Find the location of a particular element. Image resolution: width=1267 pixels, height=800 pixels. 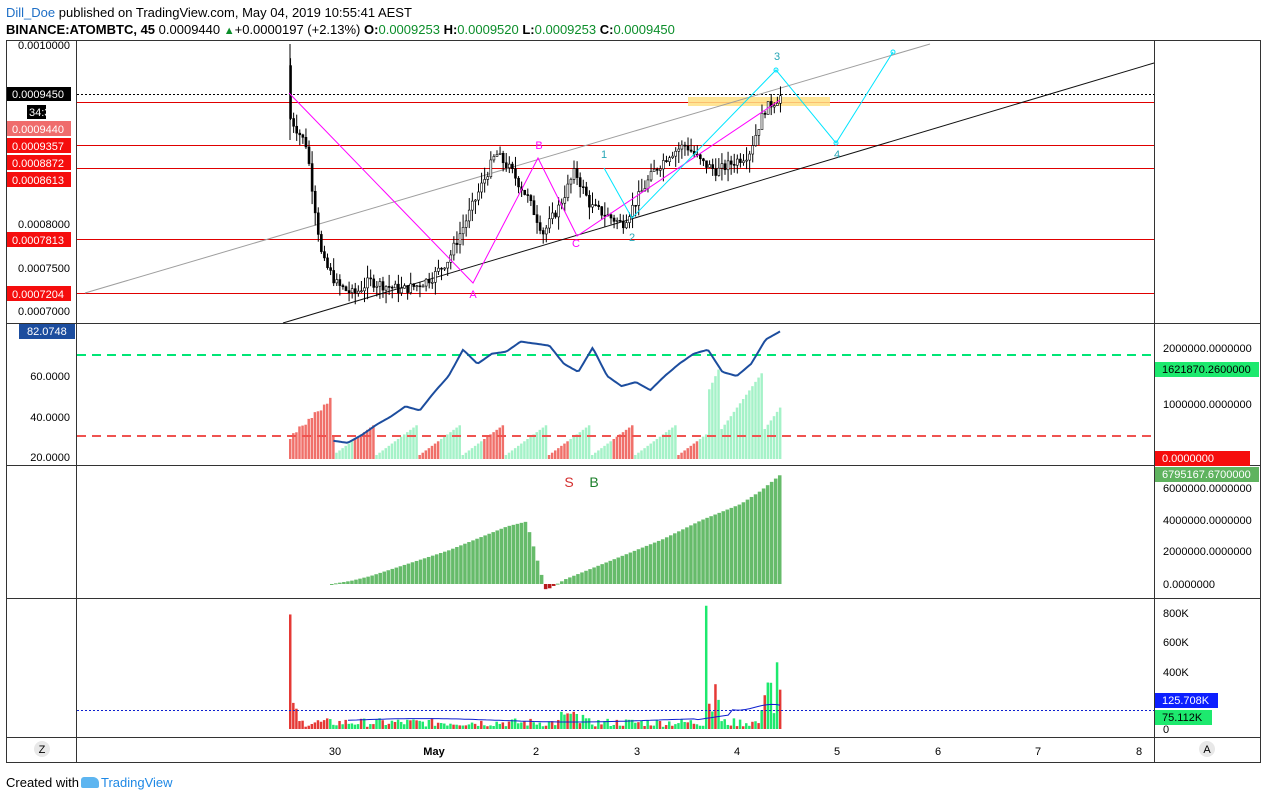

tradingview-link: TradingView is located at coordinates (136, 782).